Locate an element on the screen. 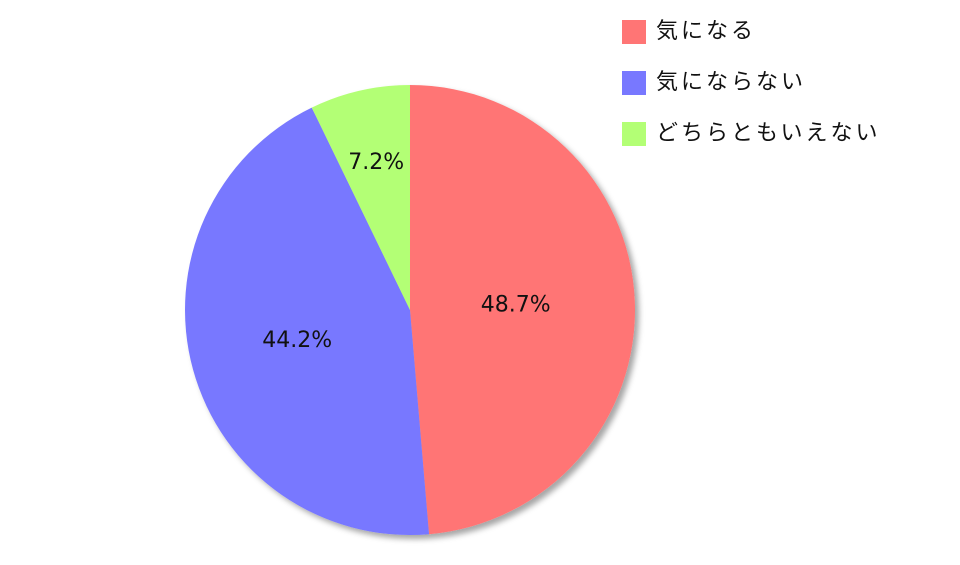 The width and height of the screenshot is (960, 565). pie-slice is located at coordinates (360, 197).